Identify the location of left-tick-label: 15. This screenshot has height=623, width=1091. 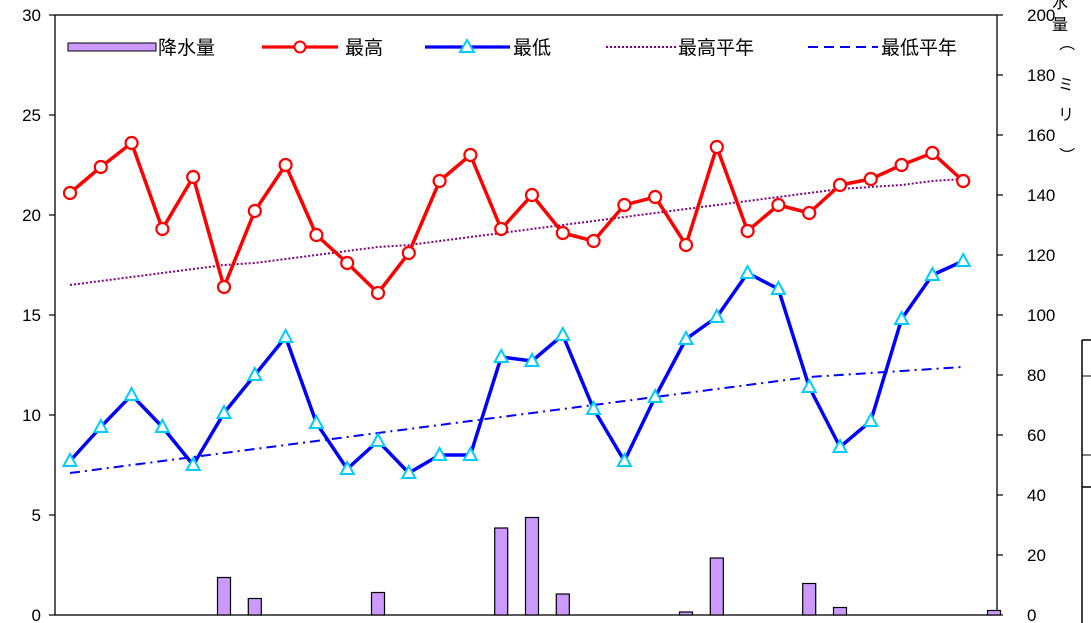
(31, 315).